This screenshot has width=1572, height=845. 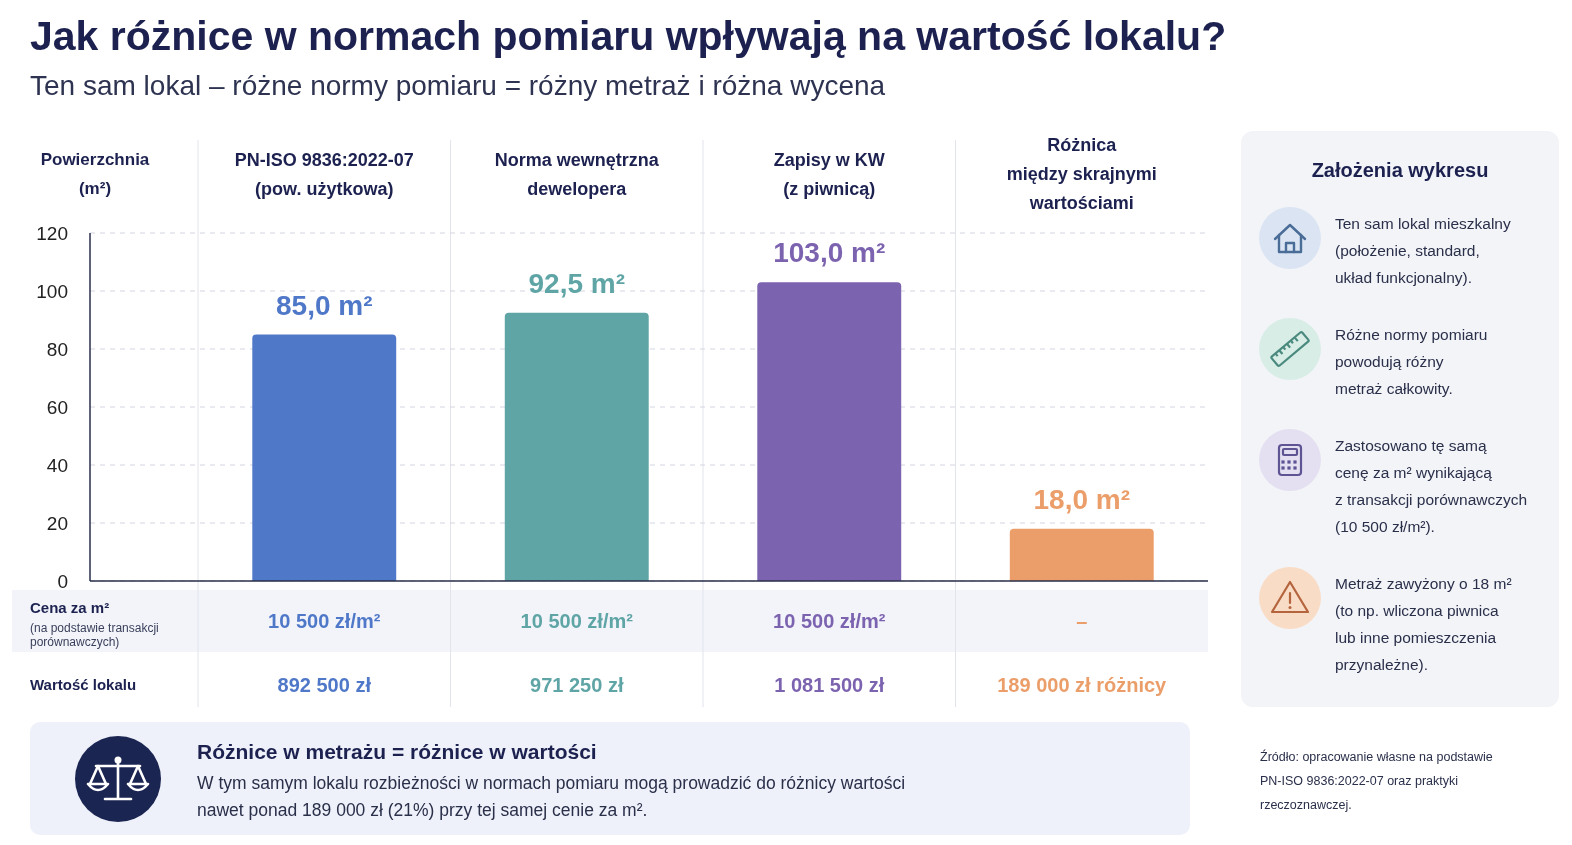 I want to click on chart-subtitle: Ten sam lokal – różne normy pomiaru = różny metraż i różna wycena, so click(x=458, y=85).